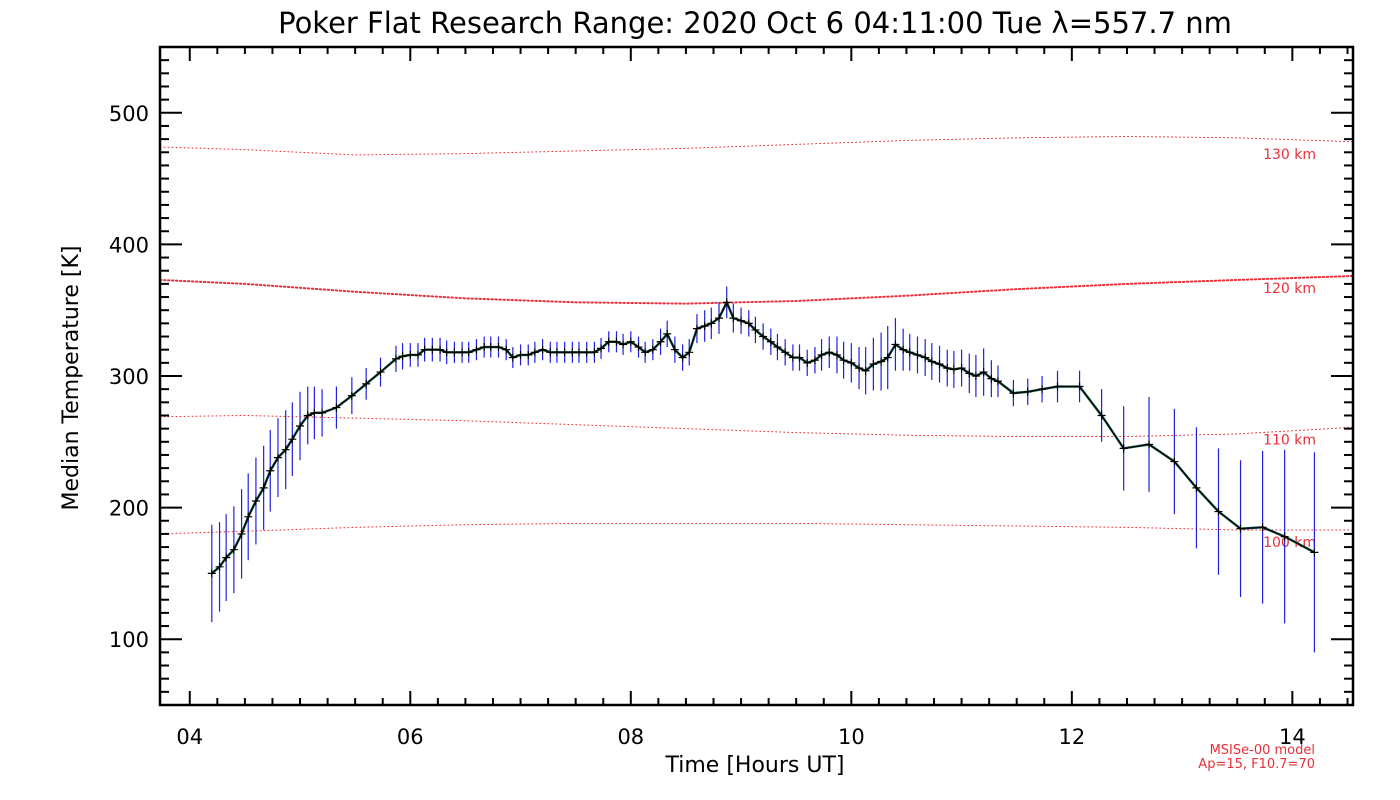 The width and height of the screenshot is (1400, 800). Describe the element at coordinates (851, 737) in the screenshot. I see `x-tick-label-3: 10` at that location.